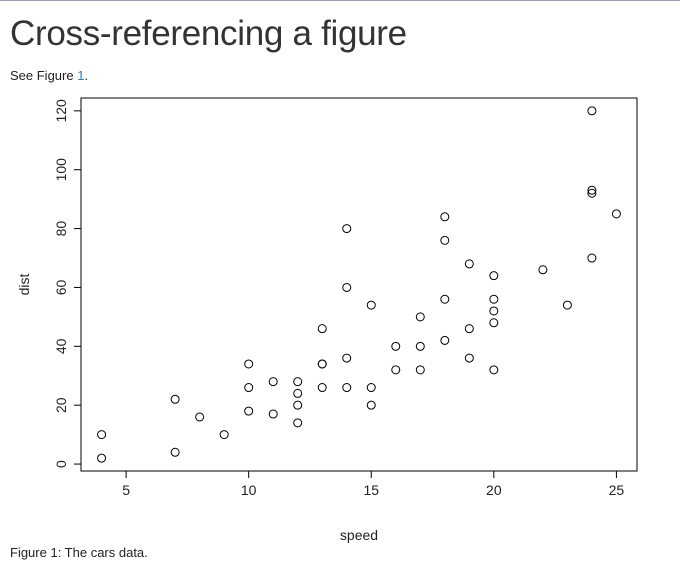 This screenshot has height=579, width=680. I want to click on x-tick-label: 5, so click(126, 490).